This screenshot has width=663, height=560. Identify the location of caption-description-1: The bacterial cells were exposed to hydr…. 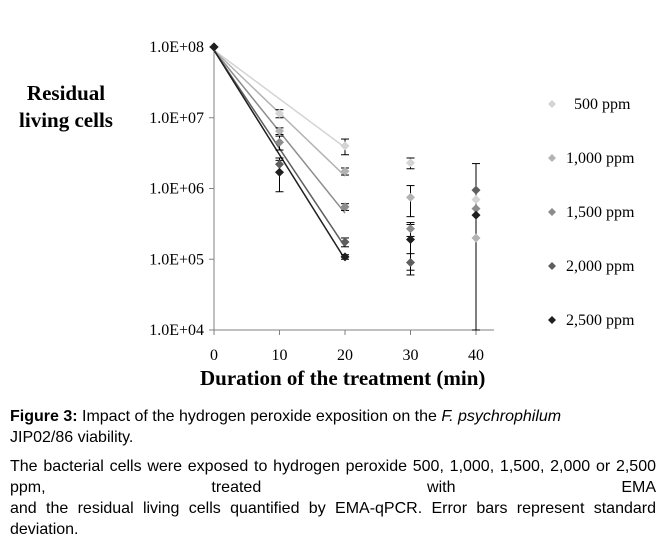
(333, 477).